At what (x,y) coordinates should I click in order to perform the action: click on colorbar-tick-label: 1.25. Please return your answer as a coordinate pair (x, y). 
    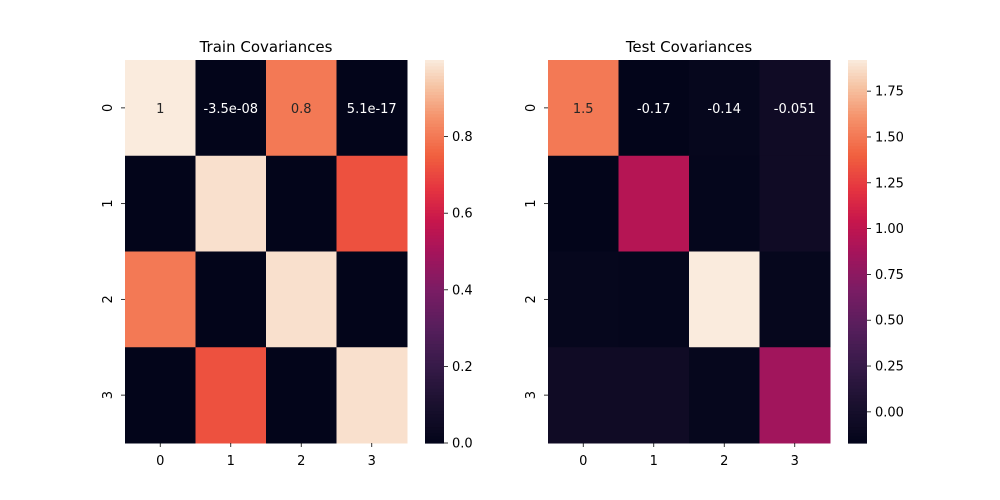
    Looking at the image, I should click on (889, 183).